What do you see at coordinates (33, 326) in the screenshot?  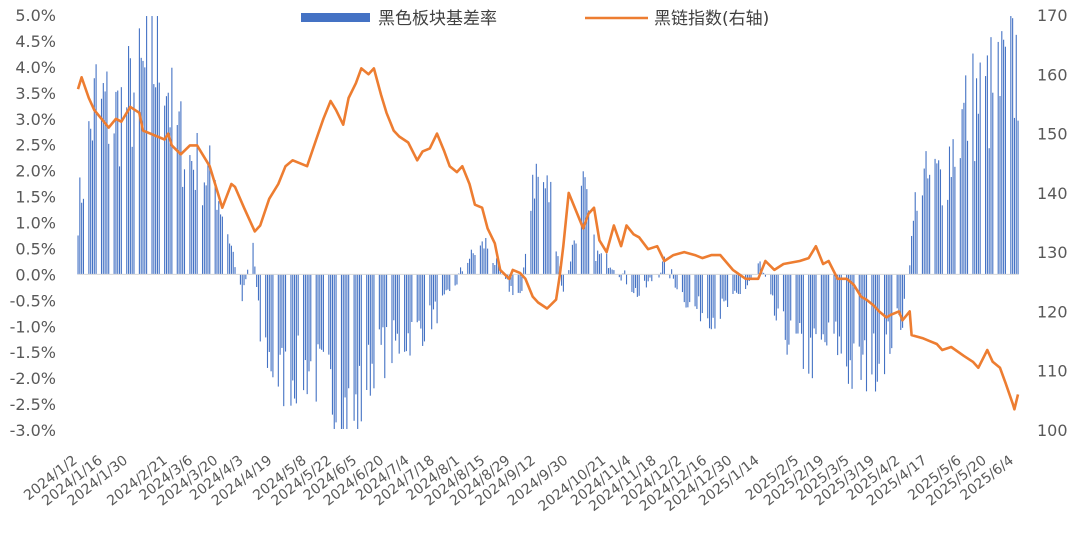 I see `y-left-tick-label: -1.0%` at bounding box center [33, 326].